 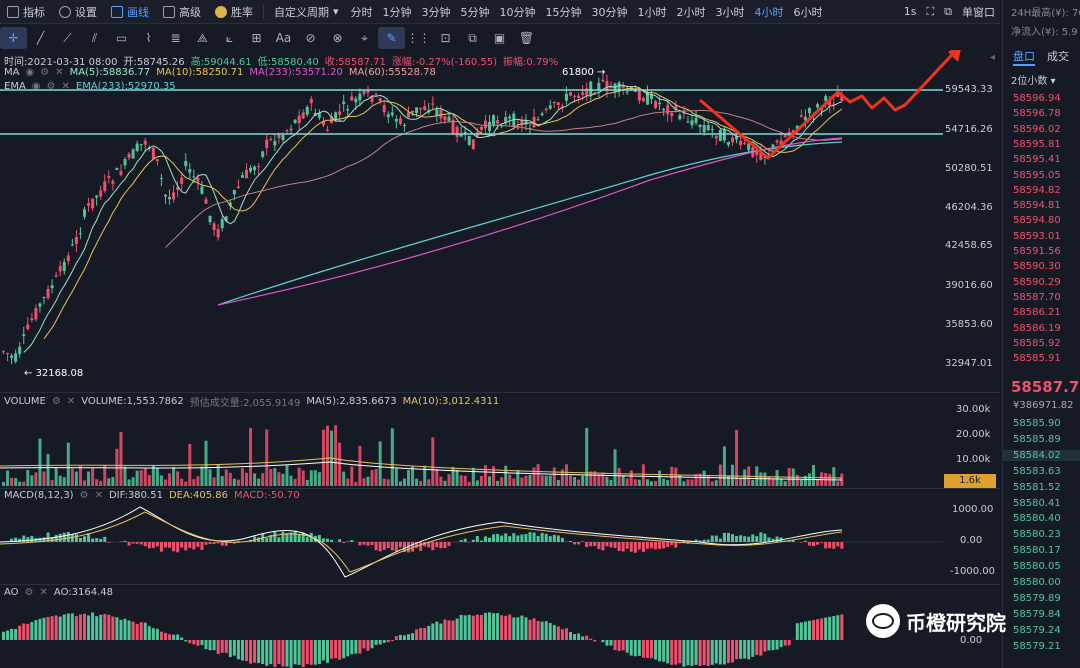 What do you see at coordinates (1037, 567) in the screenshot?
I see `bid-price: 58580.05` at bounding box center [1037, 567].